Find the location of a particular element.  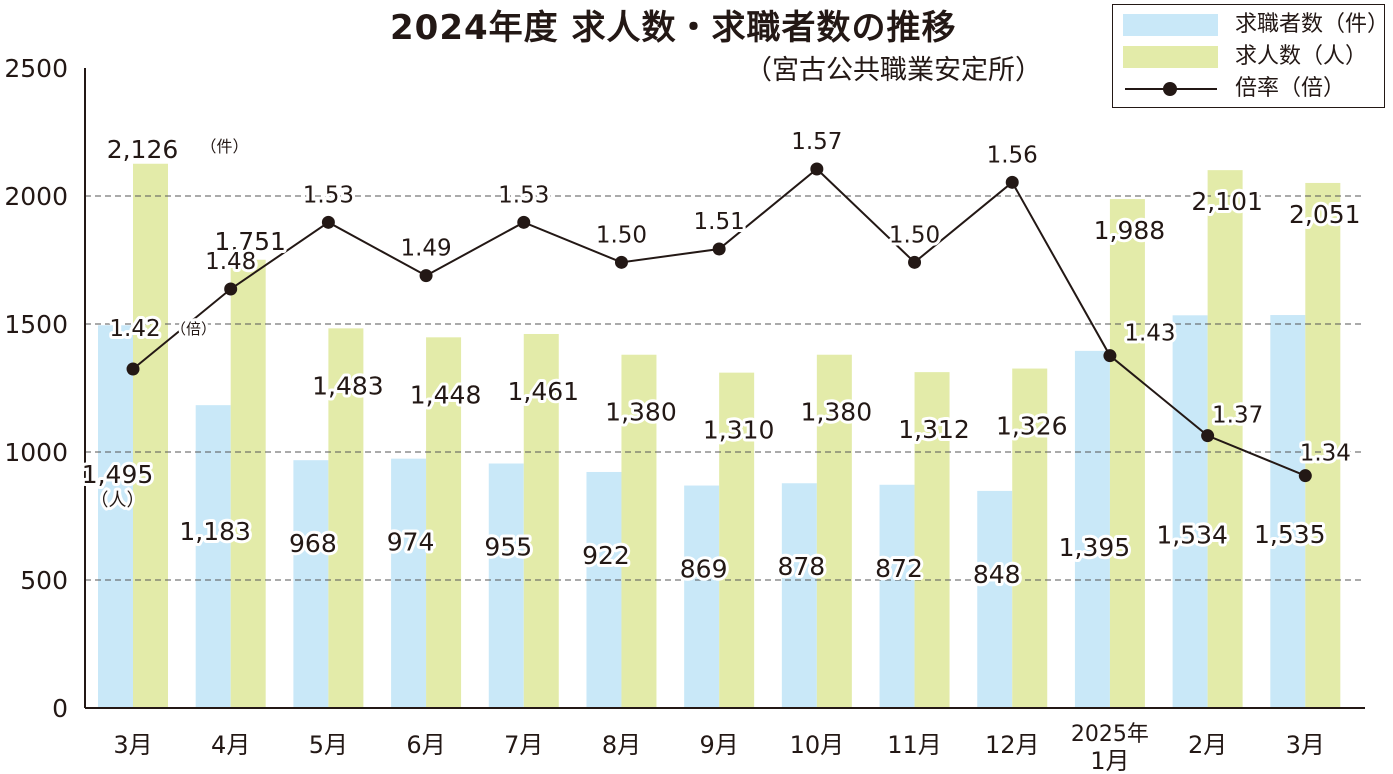

jobs-value-label-10: 1,326 is located at coordinates (1032, 426).